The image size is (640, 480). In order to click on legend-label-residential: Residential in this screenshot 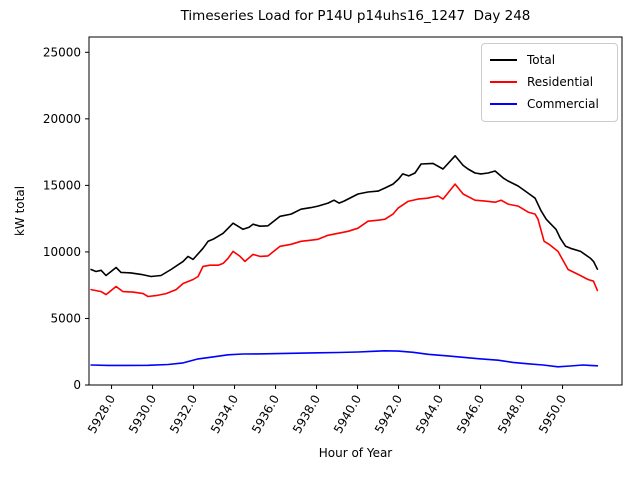, I will do `click(560, 82)`.